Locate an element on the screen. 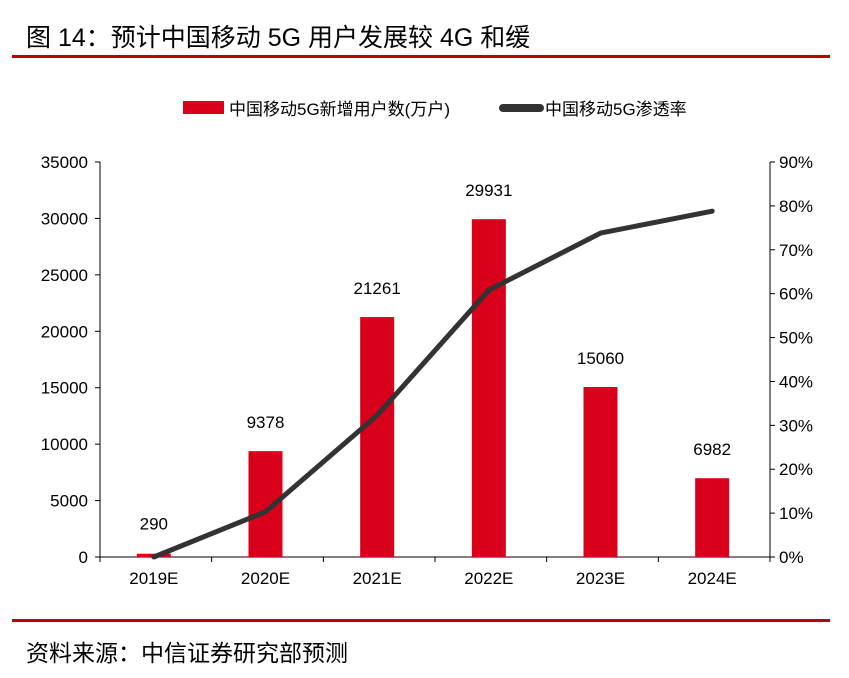 Image resolution: width=849 pixels, height=678 pixels. left-tick-label: 30000 is located at coordinates (64, 218).